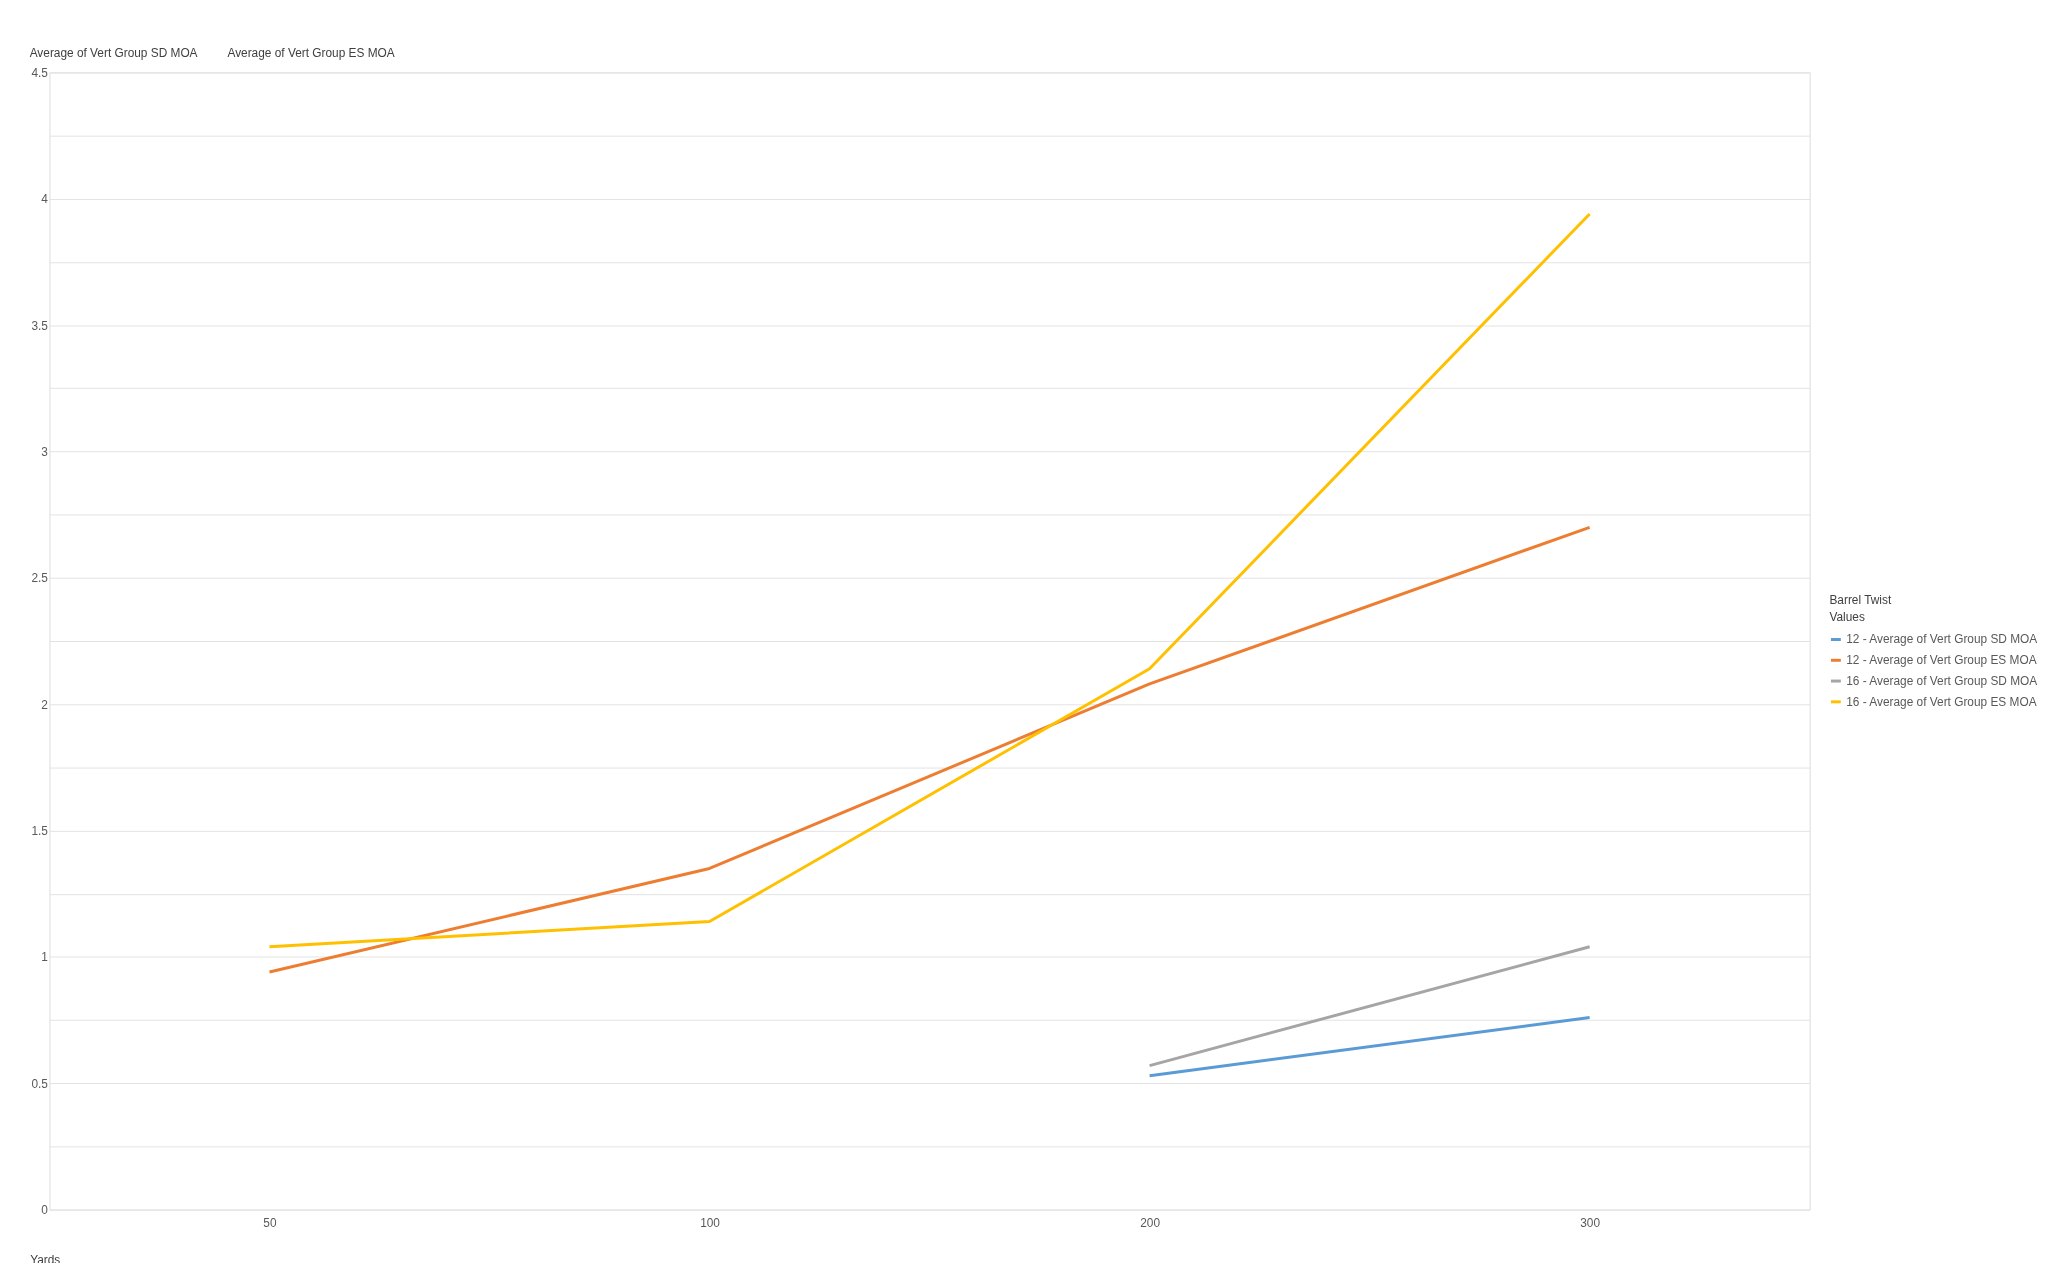  Describe the element at coordinates (40, 830) in the screenshot. I see `y-tick-label: 1.5` at that location.